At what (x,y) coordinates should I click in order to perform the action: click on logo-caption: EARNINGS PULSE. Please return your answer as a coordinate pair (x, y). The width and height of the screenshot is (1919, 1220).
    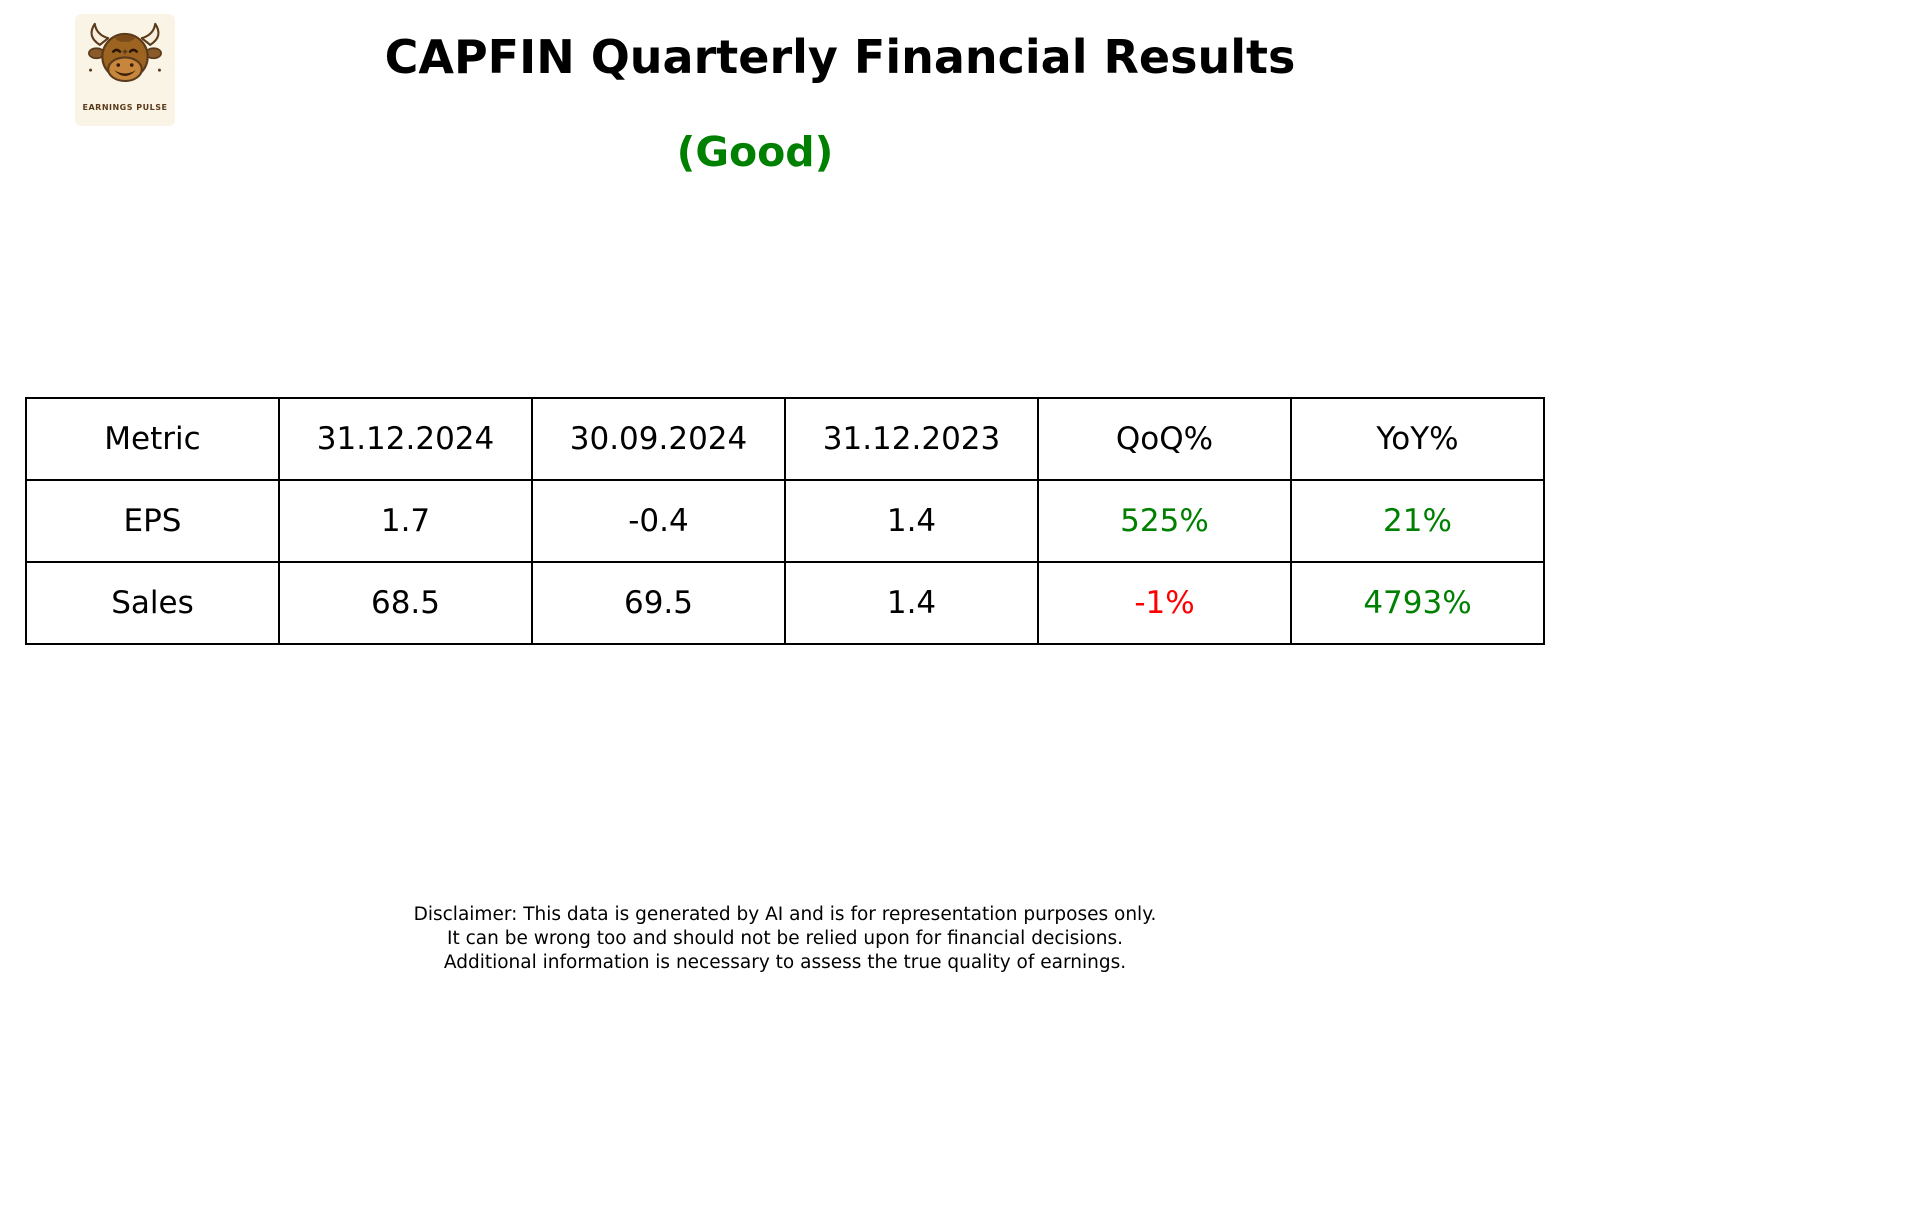
    Looking at the image, I should click on (125, 107).